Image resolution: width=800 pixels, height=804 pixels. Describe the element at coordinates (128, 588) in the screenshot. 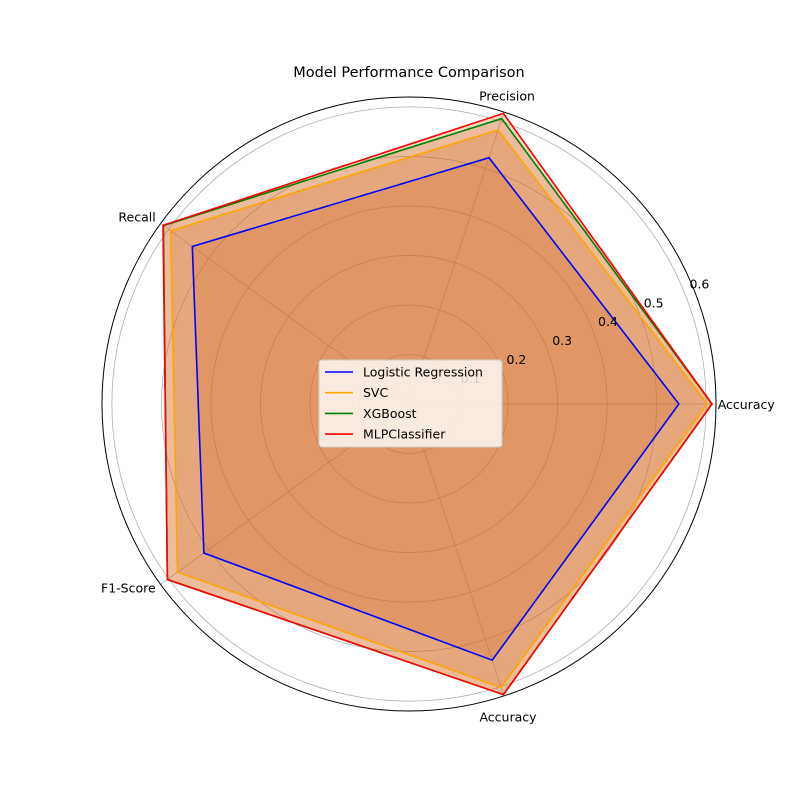

I see `axis-label-3: F1-Score` at that location.